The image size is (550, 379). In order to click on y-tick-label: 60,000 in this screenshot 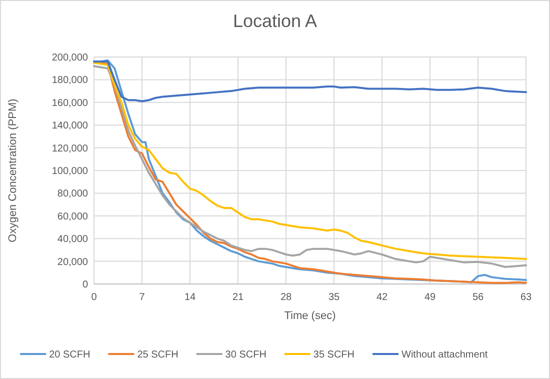, I will do `click(72, 216)`.